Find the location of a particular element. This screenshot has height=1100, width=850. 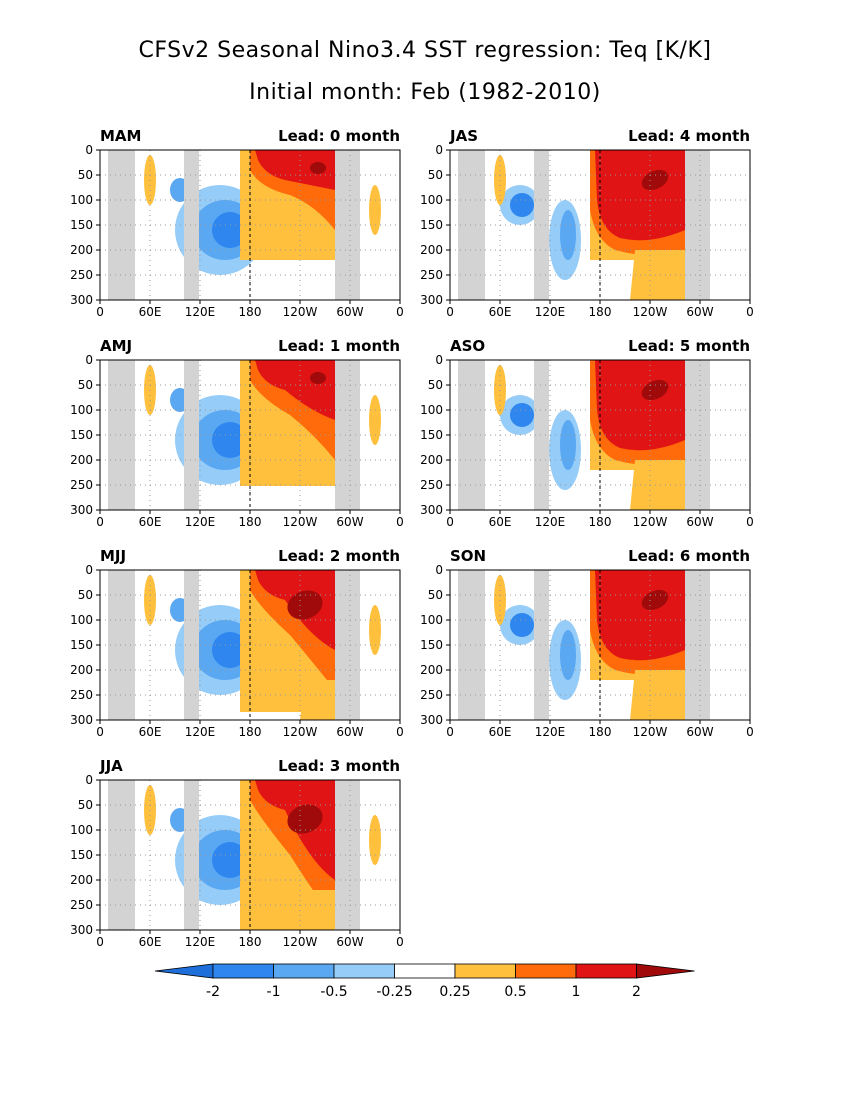

panel-season-label: JAS is located at coordinates (463, 136).